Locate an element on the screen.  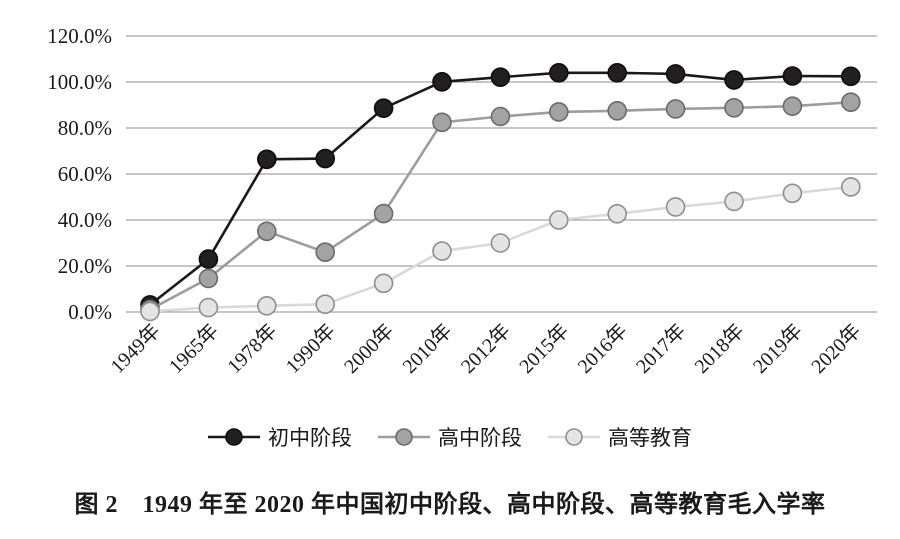
legend-item-higher-education: 高等教育 is located at coordinates (620, 437).